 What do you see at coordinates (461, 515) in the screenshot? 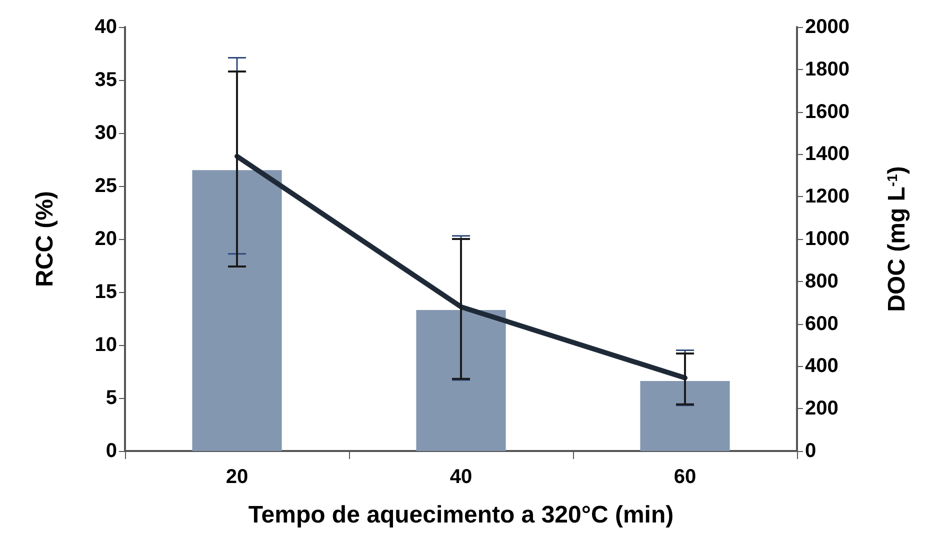
I see `x-axis-title: Tempo de aquecimento a 320°C (min)` at bounding box center [461, 515].